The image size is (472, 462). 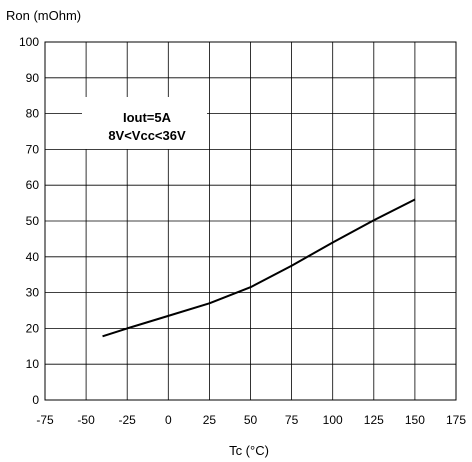 I want to click on x-tick-label: 75, so click(x=292, y=420).